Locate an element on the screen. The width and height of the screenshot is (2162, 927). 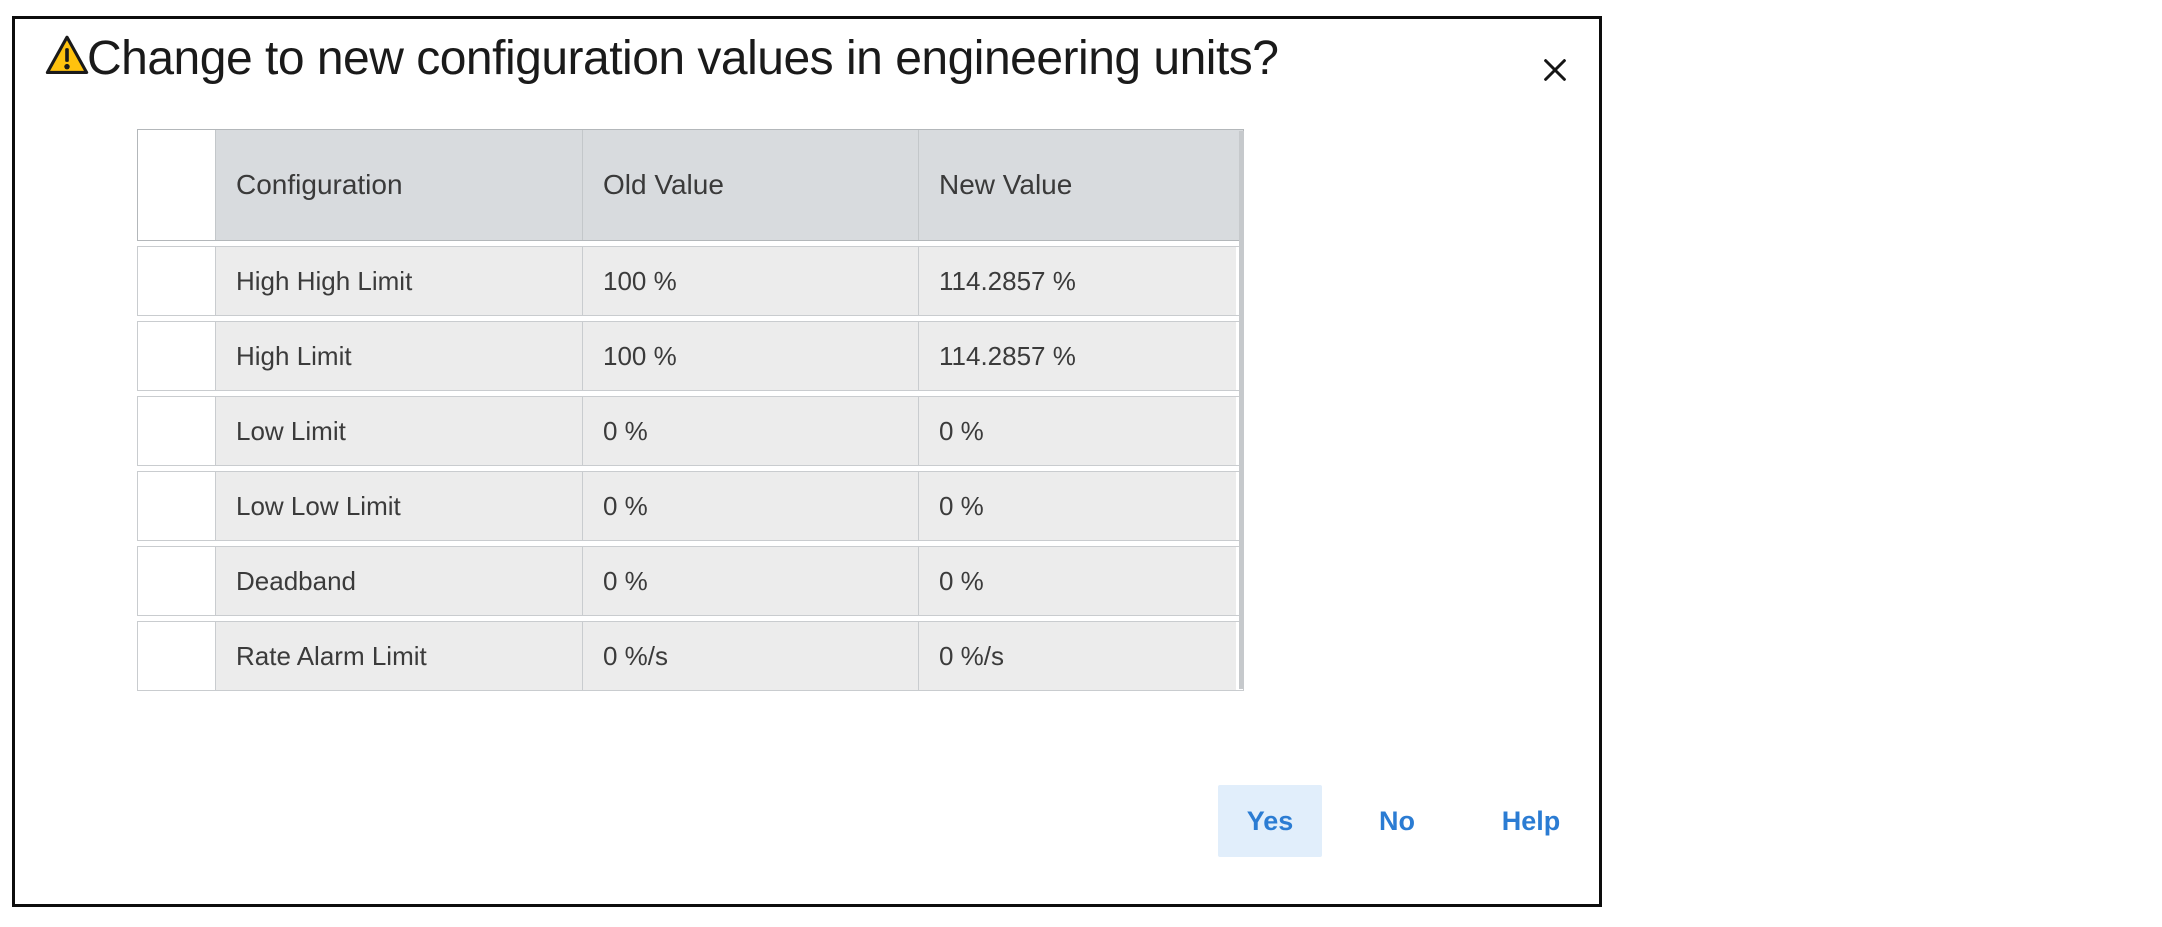
table-row: Deadband 0 % 0 % is located at coordinates (690, 581).